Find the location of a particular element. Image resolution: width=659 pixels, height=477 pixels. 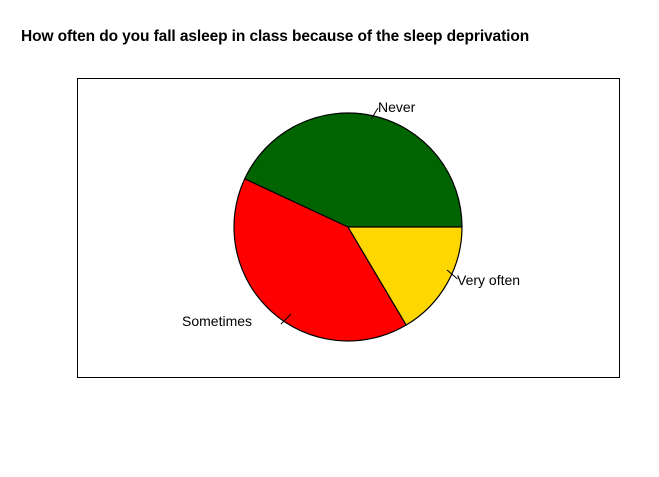

pie-label-never: Never is located at coordinates (397, 107).